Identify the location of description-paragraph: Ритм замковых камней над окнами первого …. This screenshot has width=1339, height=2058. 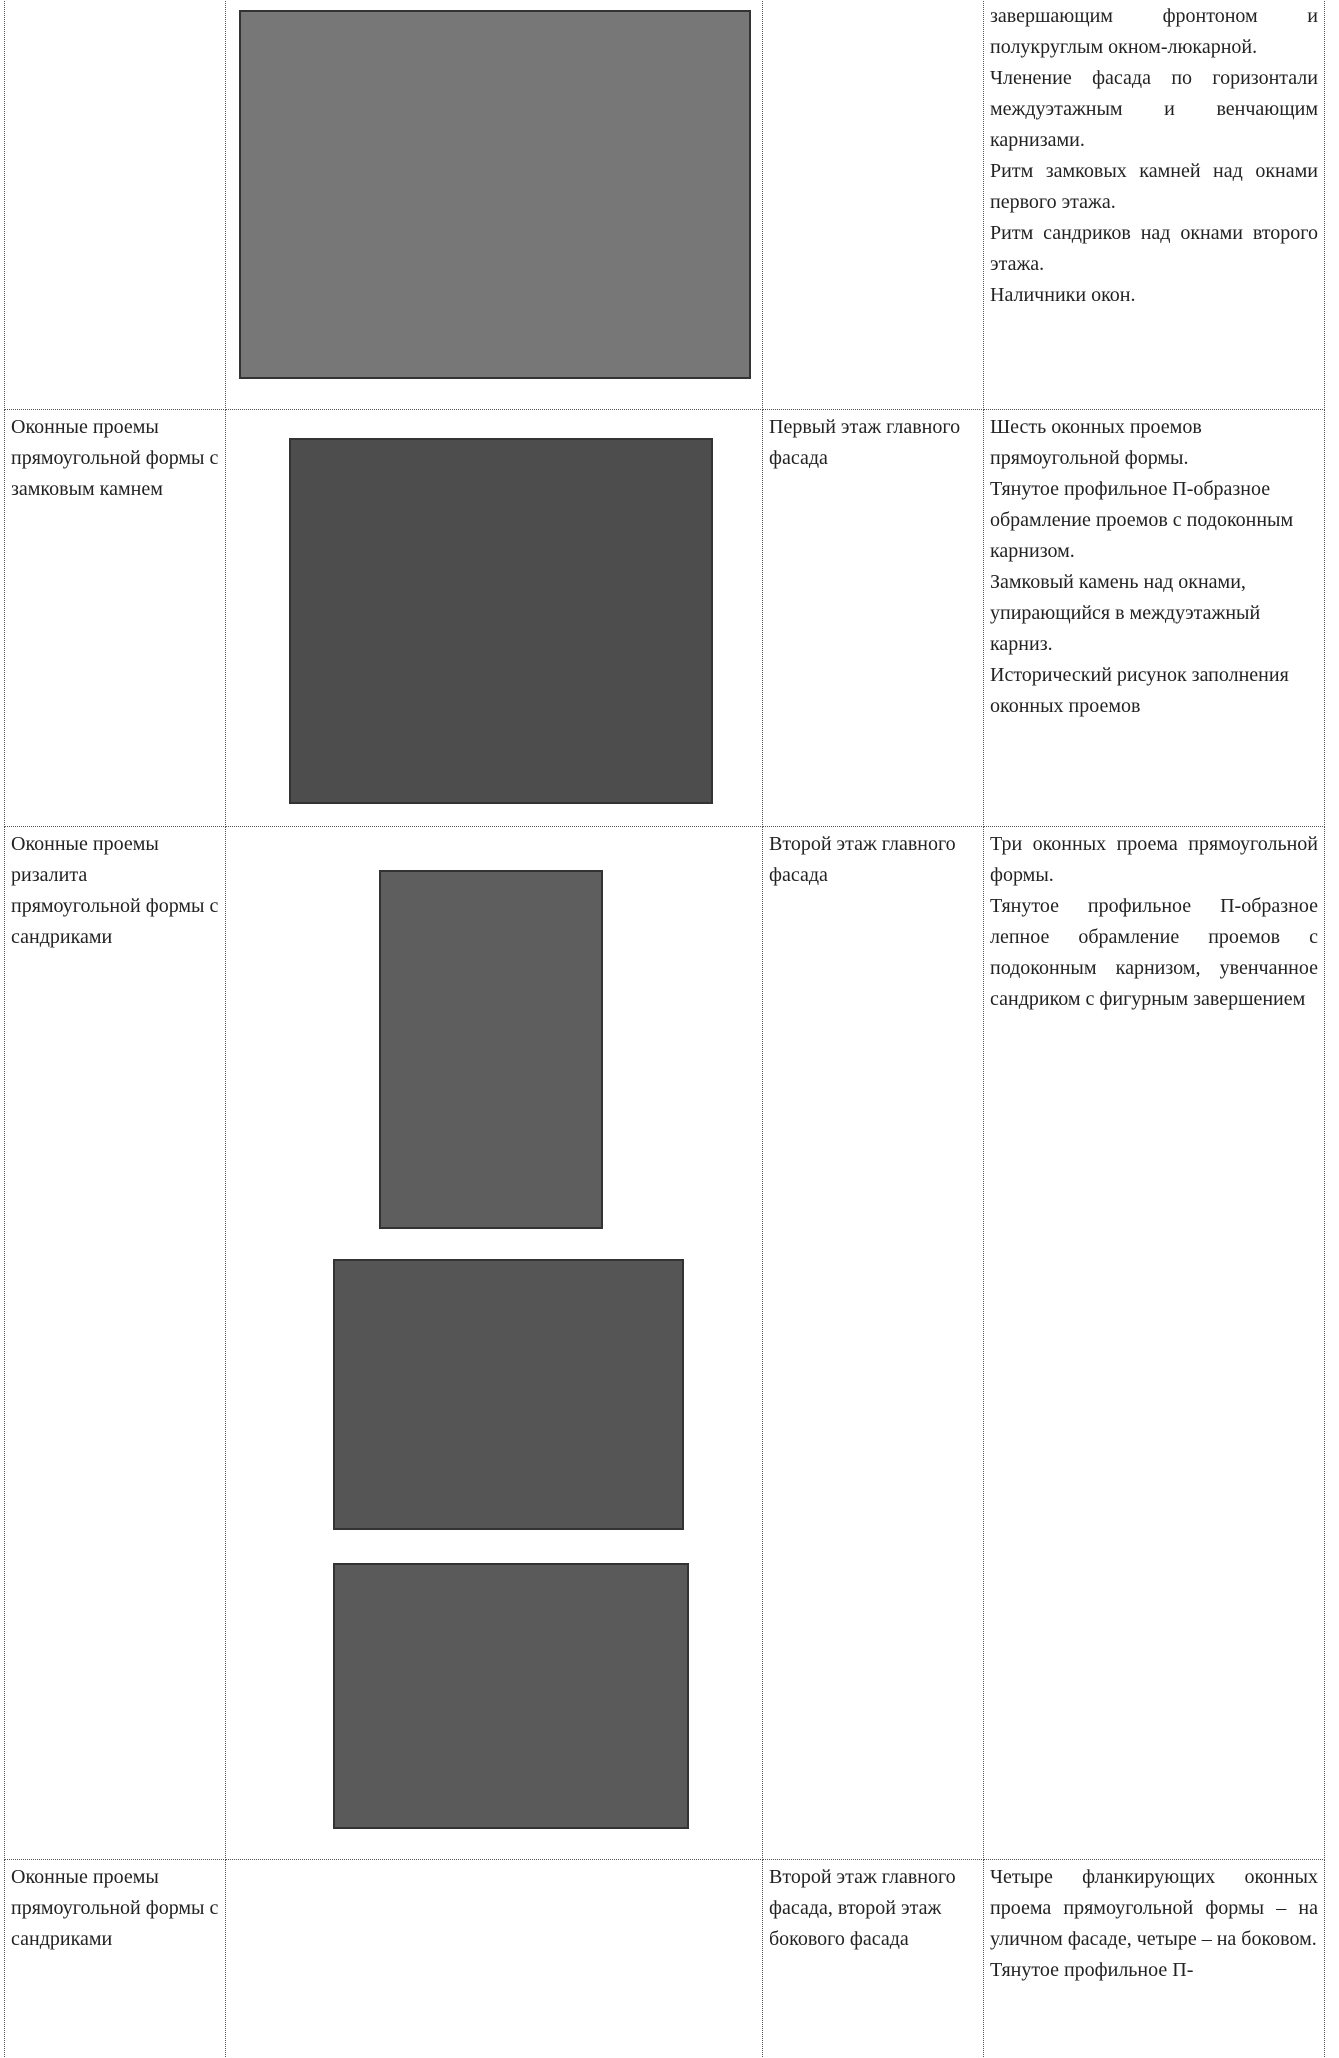
(1154, 186).